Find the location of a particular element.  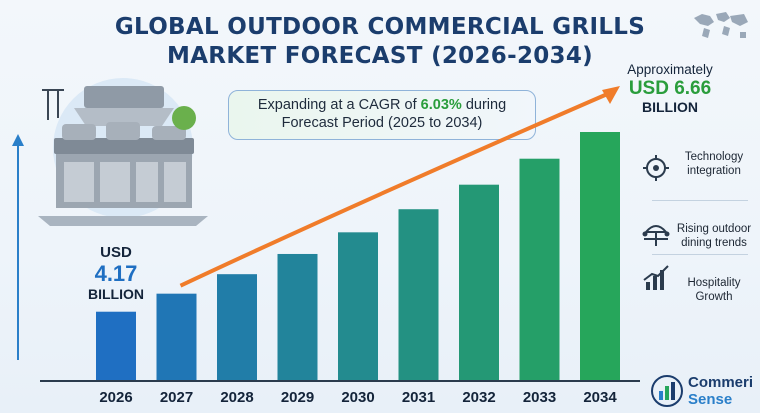

logo-text-line-1: Commeri is located at coordinates (721, 382).